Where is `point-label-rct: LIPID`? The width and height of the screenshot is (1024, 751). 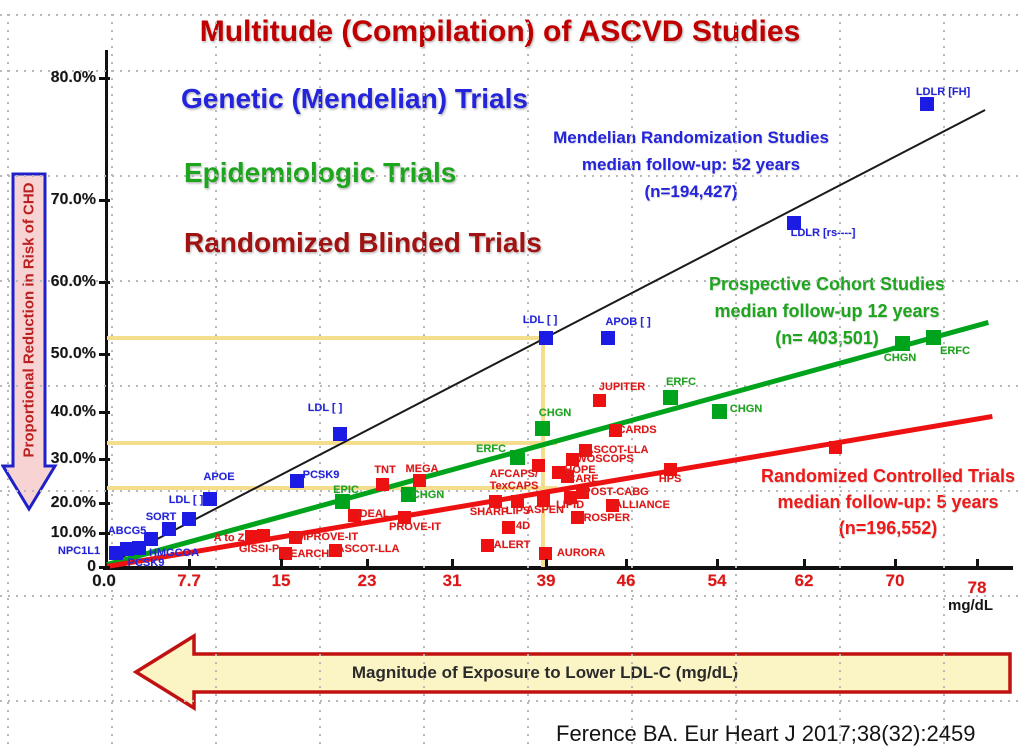
point-label-rct: LIPID is located at coordinates (570, 505).